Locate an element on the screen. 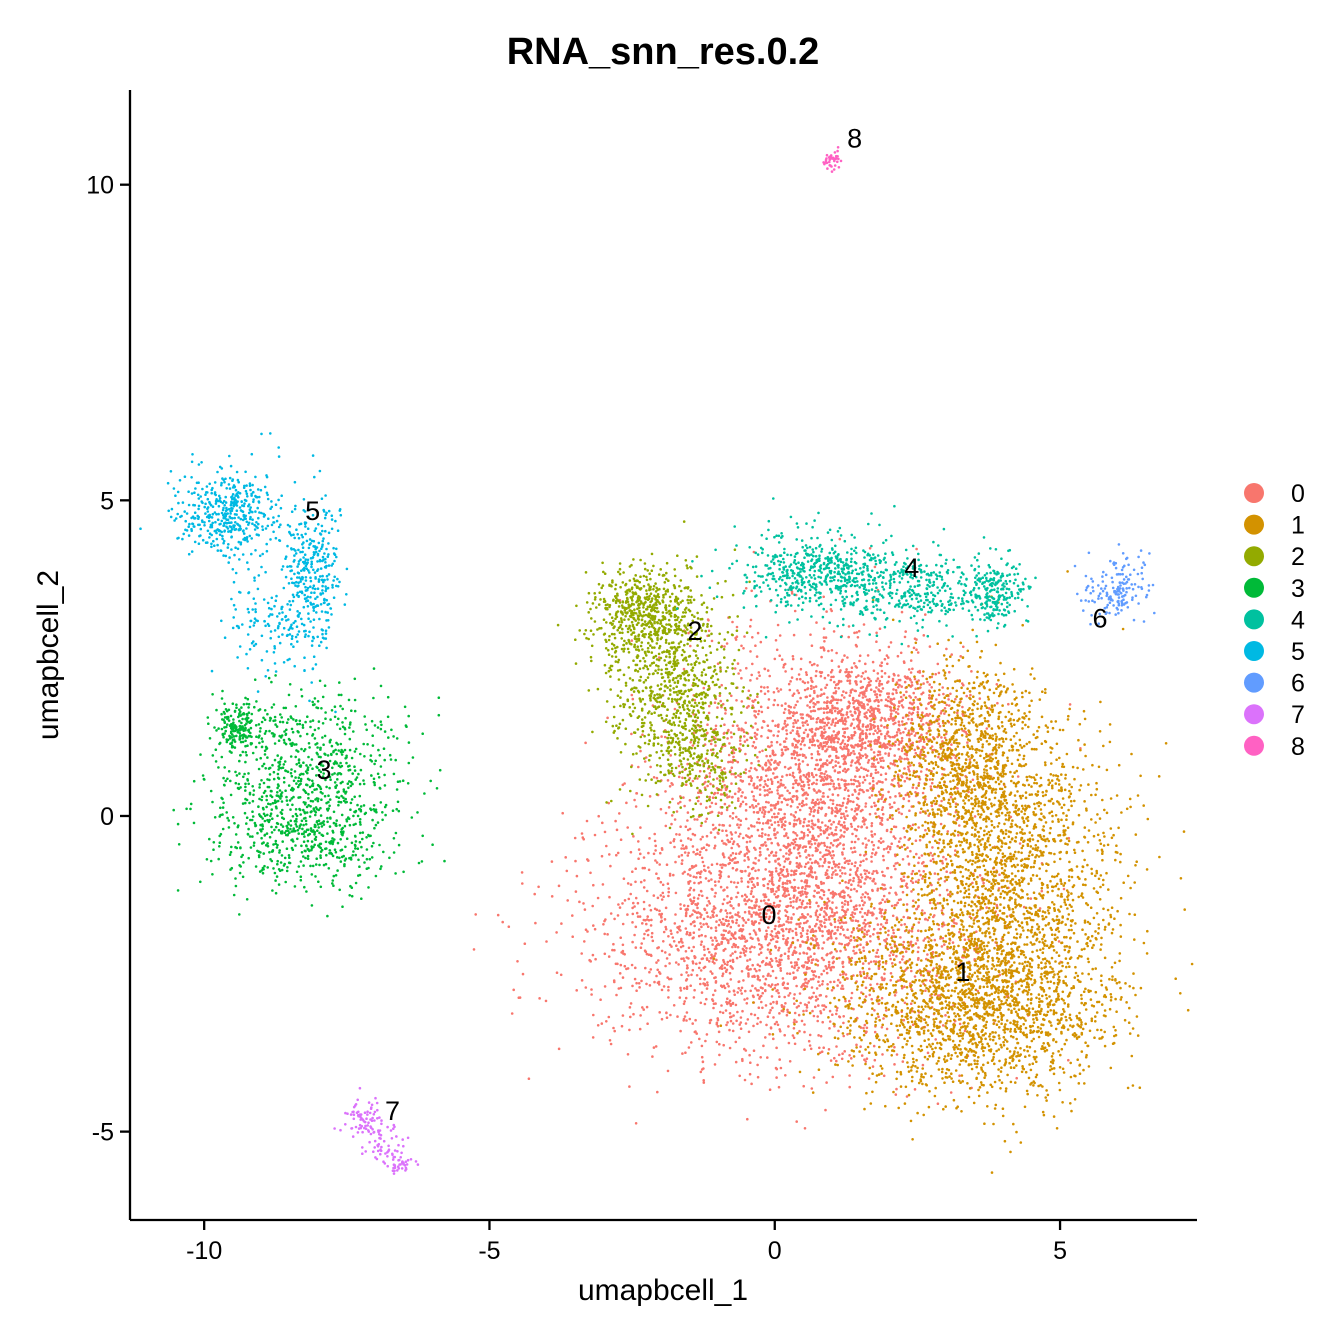 The height and width of the screenshot is (1344, 1344). legend-item-0: 0 is located at coordinates (1274, 494).